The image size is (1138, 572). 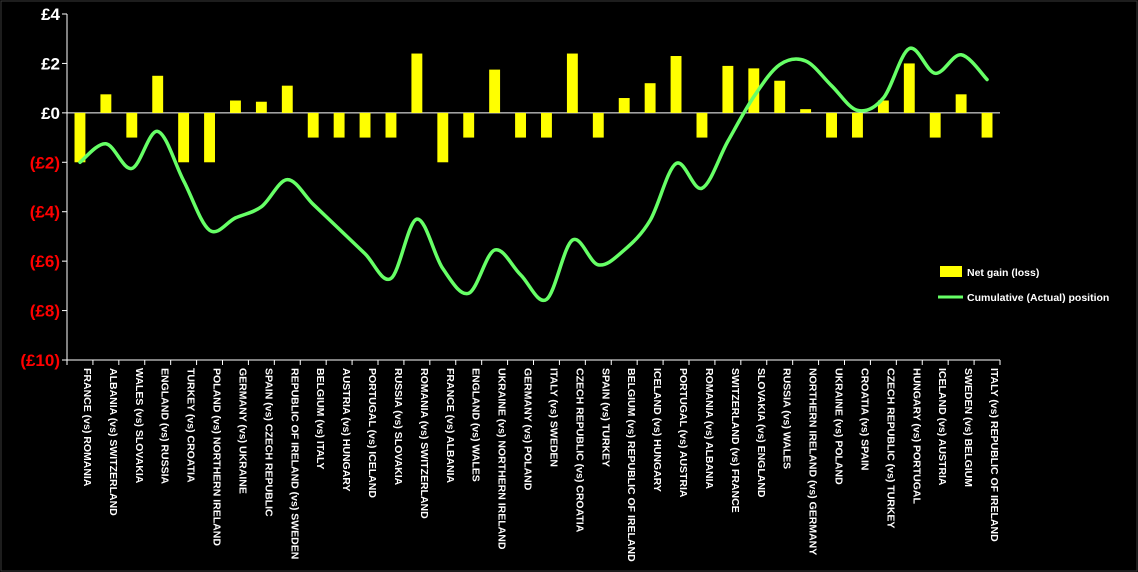 What do you see at coordinates (579, 450) in the screenshot?
I see `x-category-label: CZECH REPUBLIC (vs) CROATIA` at bounding box center [579, 450].